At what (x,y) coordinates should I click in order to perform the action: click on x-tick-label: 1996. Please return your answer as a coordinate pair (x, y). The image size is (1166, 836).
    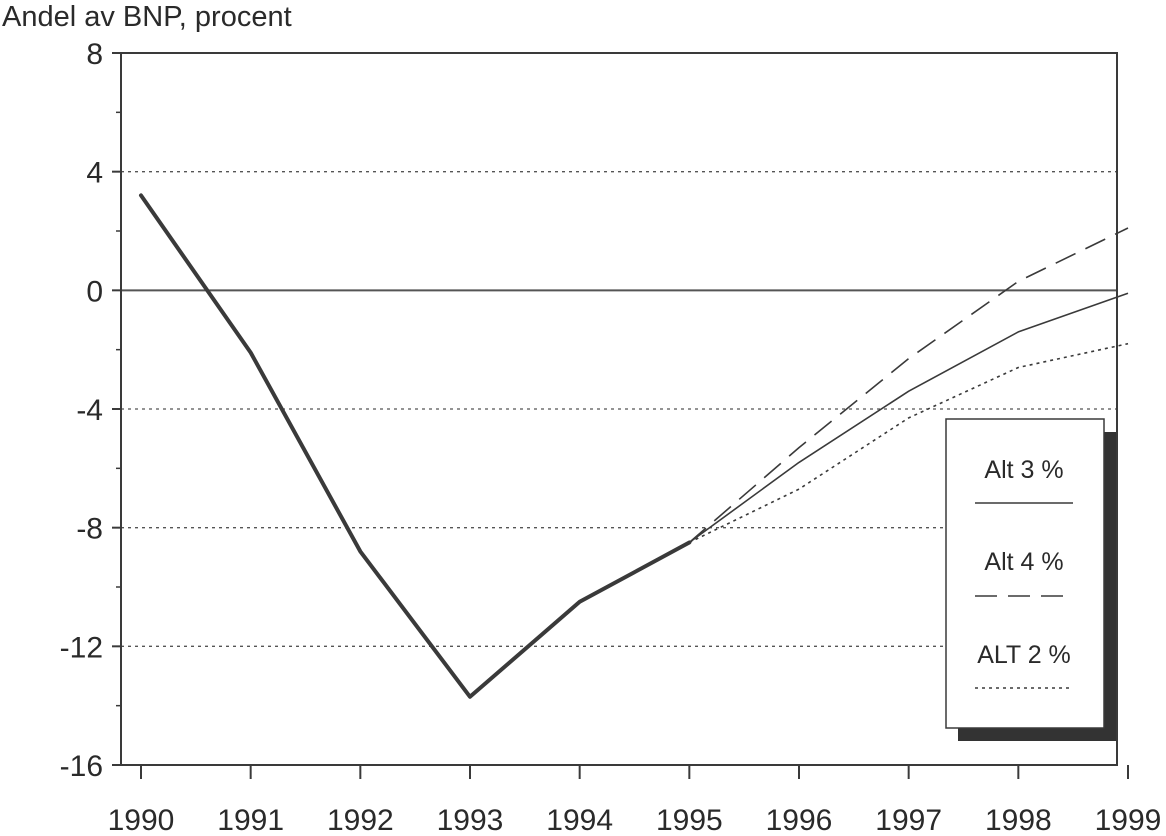
    Looking at the image, I should click on (799, 820).